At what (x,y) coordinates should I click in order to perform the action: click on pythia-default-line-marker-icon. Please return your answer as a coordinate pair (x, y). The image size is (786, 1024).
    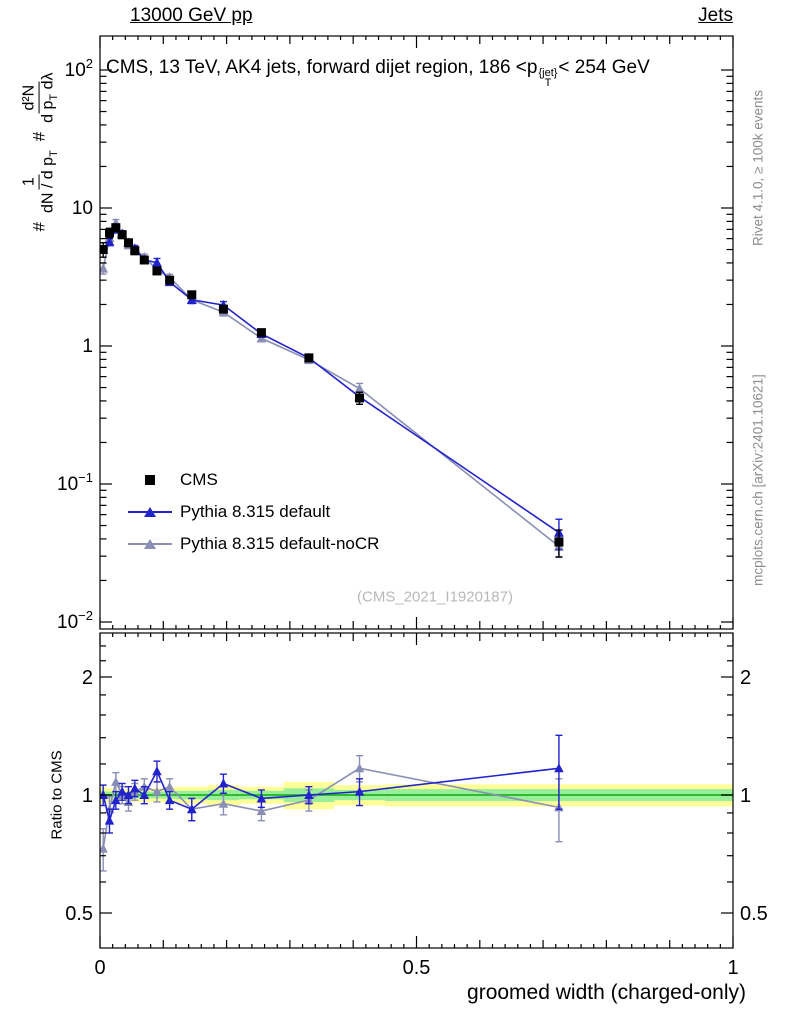
    Looking at the image, I should click on (150, 512).